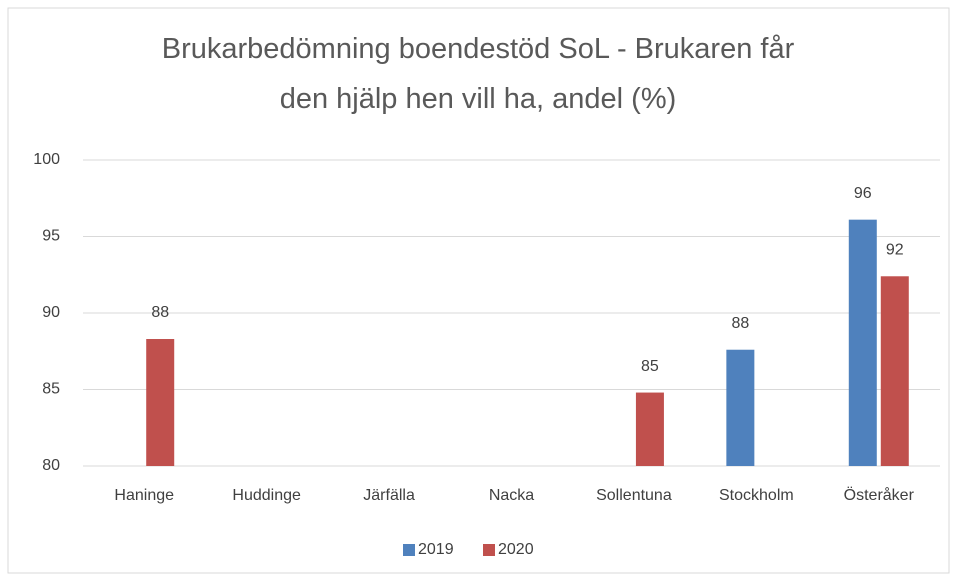 The width and height of the screenshot is (957, 581). What do you see at coordinates (436, 549) in the screenshot?
I see `legend-label: 2019` at bounding box center [436, 549].